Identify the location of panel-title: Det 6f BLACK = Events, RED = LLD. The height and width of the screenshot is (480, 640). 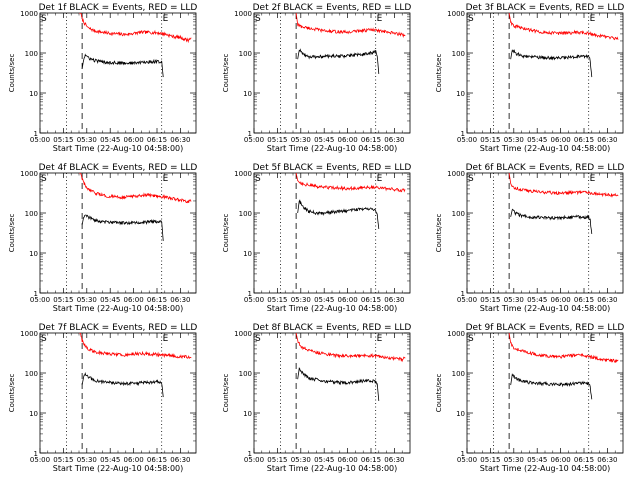
(545, 168).